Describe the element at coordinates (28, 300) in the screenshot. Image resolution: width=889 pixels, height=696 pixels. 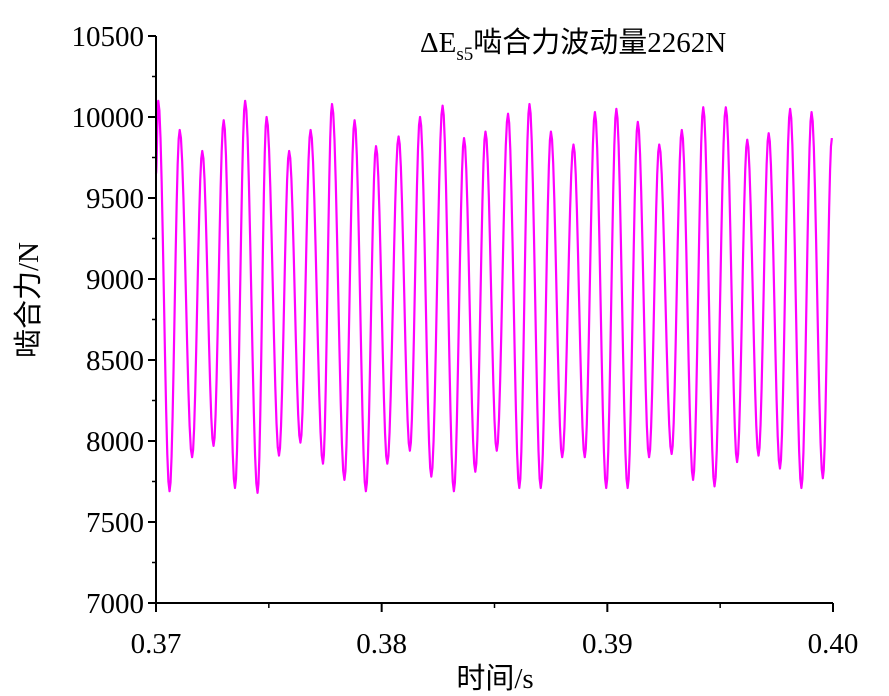
I see `y-axis-title: 啮合力/N` at that location.